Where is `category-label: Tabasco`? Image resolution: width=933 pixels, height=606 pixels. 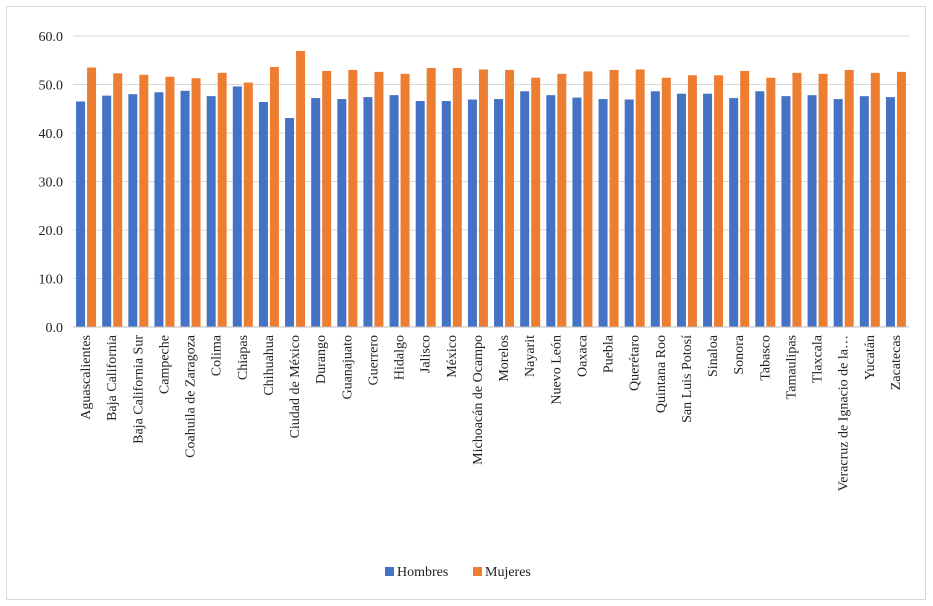
category-label: Tabasco is located at coordinates (765, 358).